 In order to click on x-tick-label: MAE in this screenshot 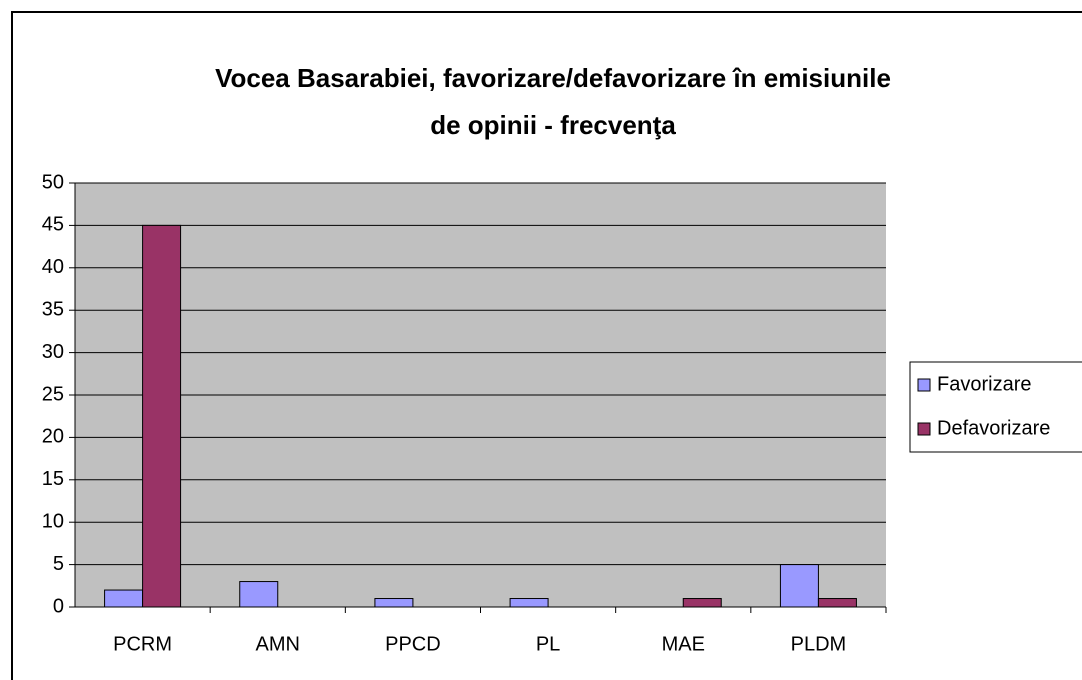, I will do `click(683, 644)`.